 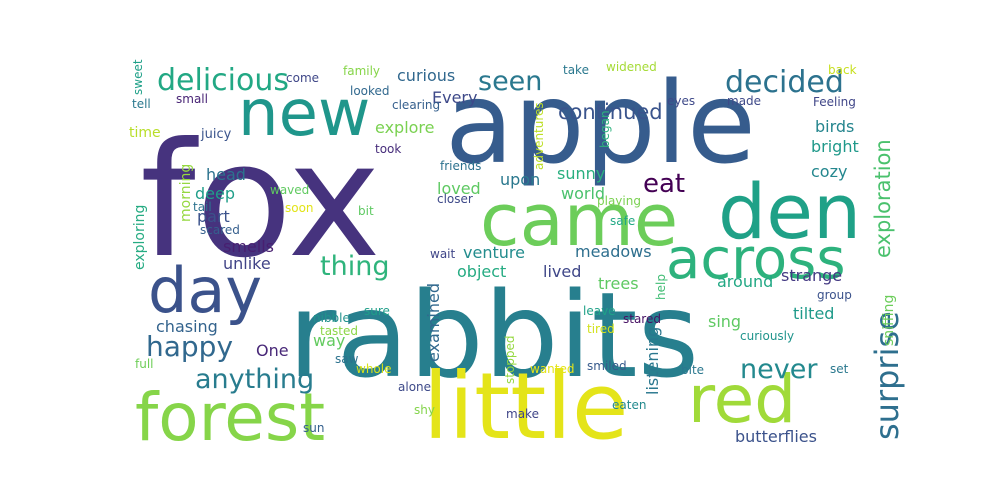 I want to click on word: day, so click(x=205, y=290).